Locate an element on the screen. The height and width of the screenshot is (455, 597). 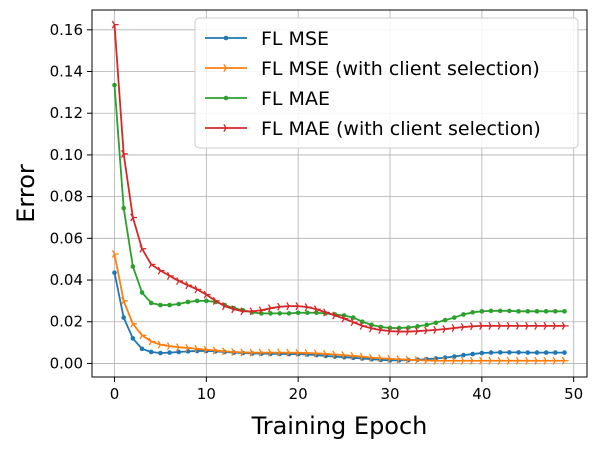
x-axis-title: Training Epoch is located at coordinates (339, 426).